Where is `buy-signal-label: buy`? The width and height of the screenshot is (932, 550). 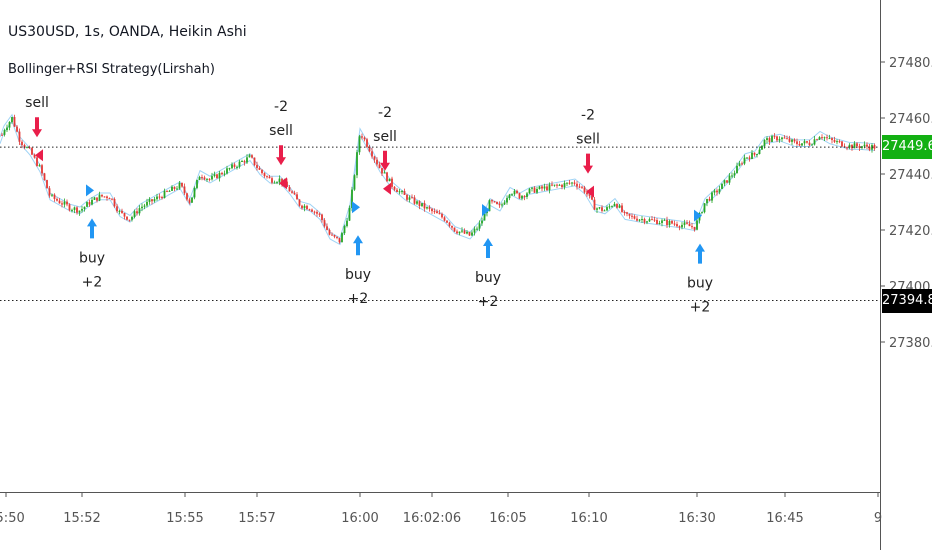 buy-signal-label: buy is located at coordinates (92, 258).